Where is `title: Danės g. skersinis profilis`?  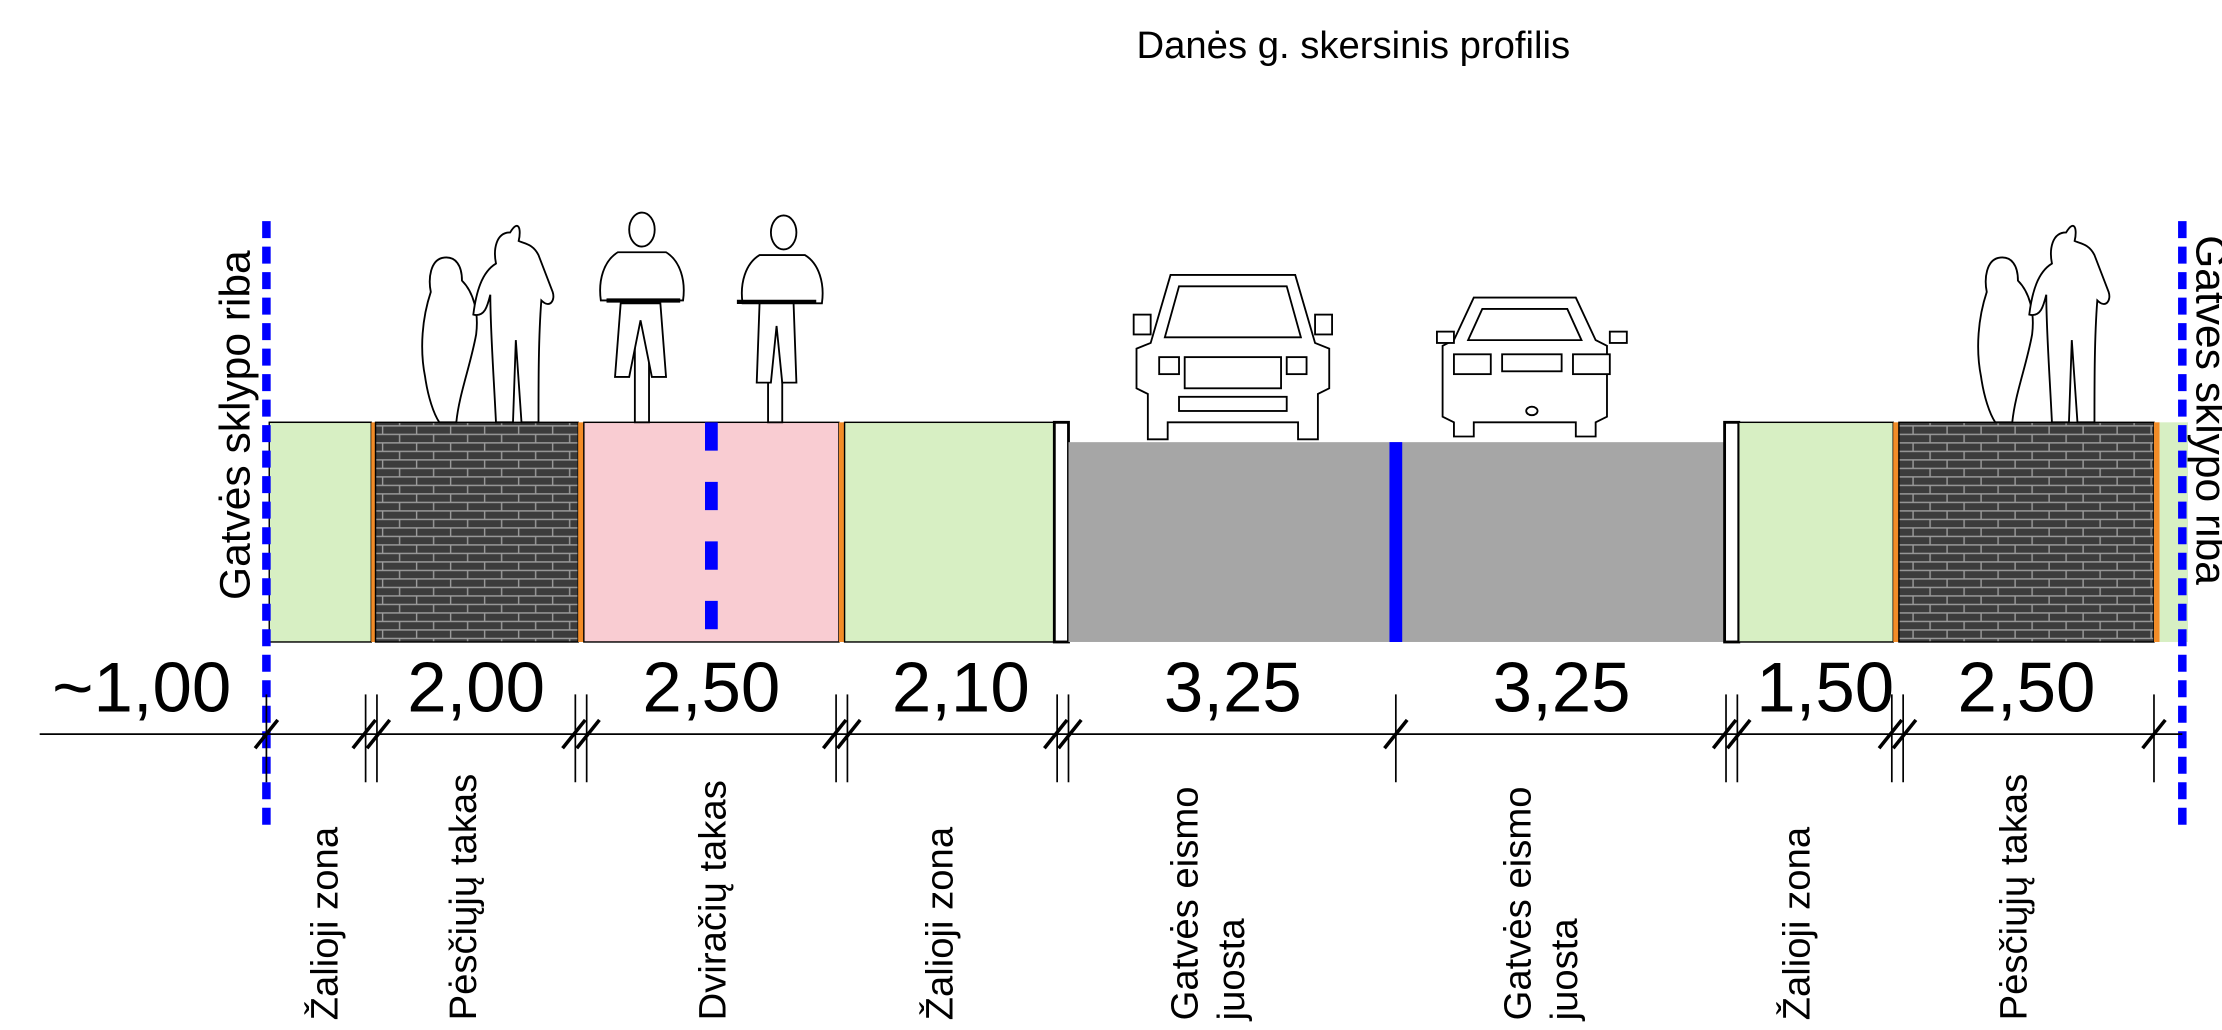 title: Danės g. skersinis profilis is located at coordinates (1354, 45).